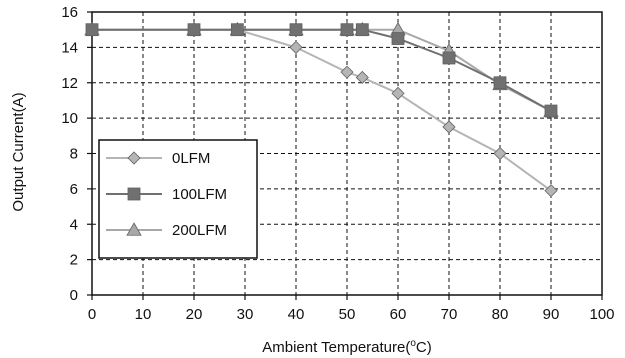 This screenshot has height=358, width=625. What do you see at coordinates (69, 83) in the screenshot?
I see `y-tick-label: 12` at bounding box center [69, 83].